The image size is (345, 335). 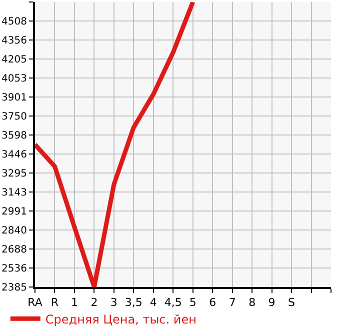 What do you see at coordinates (14, 60) in the screenshot?
I see `y-tick-label: 4205` at bounding box center [14, 60].